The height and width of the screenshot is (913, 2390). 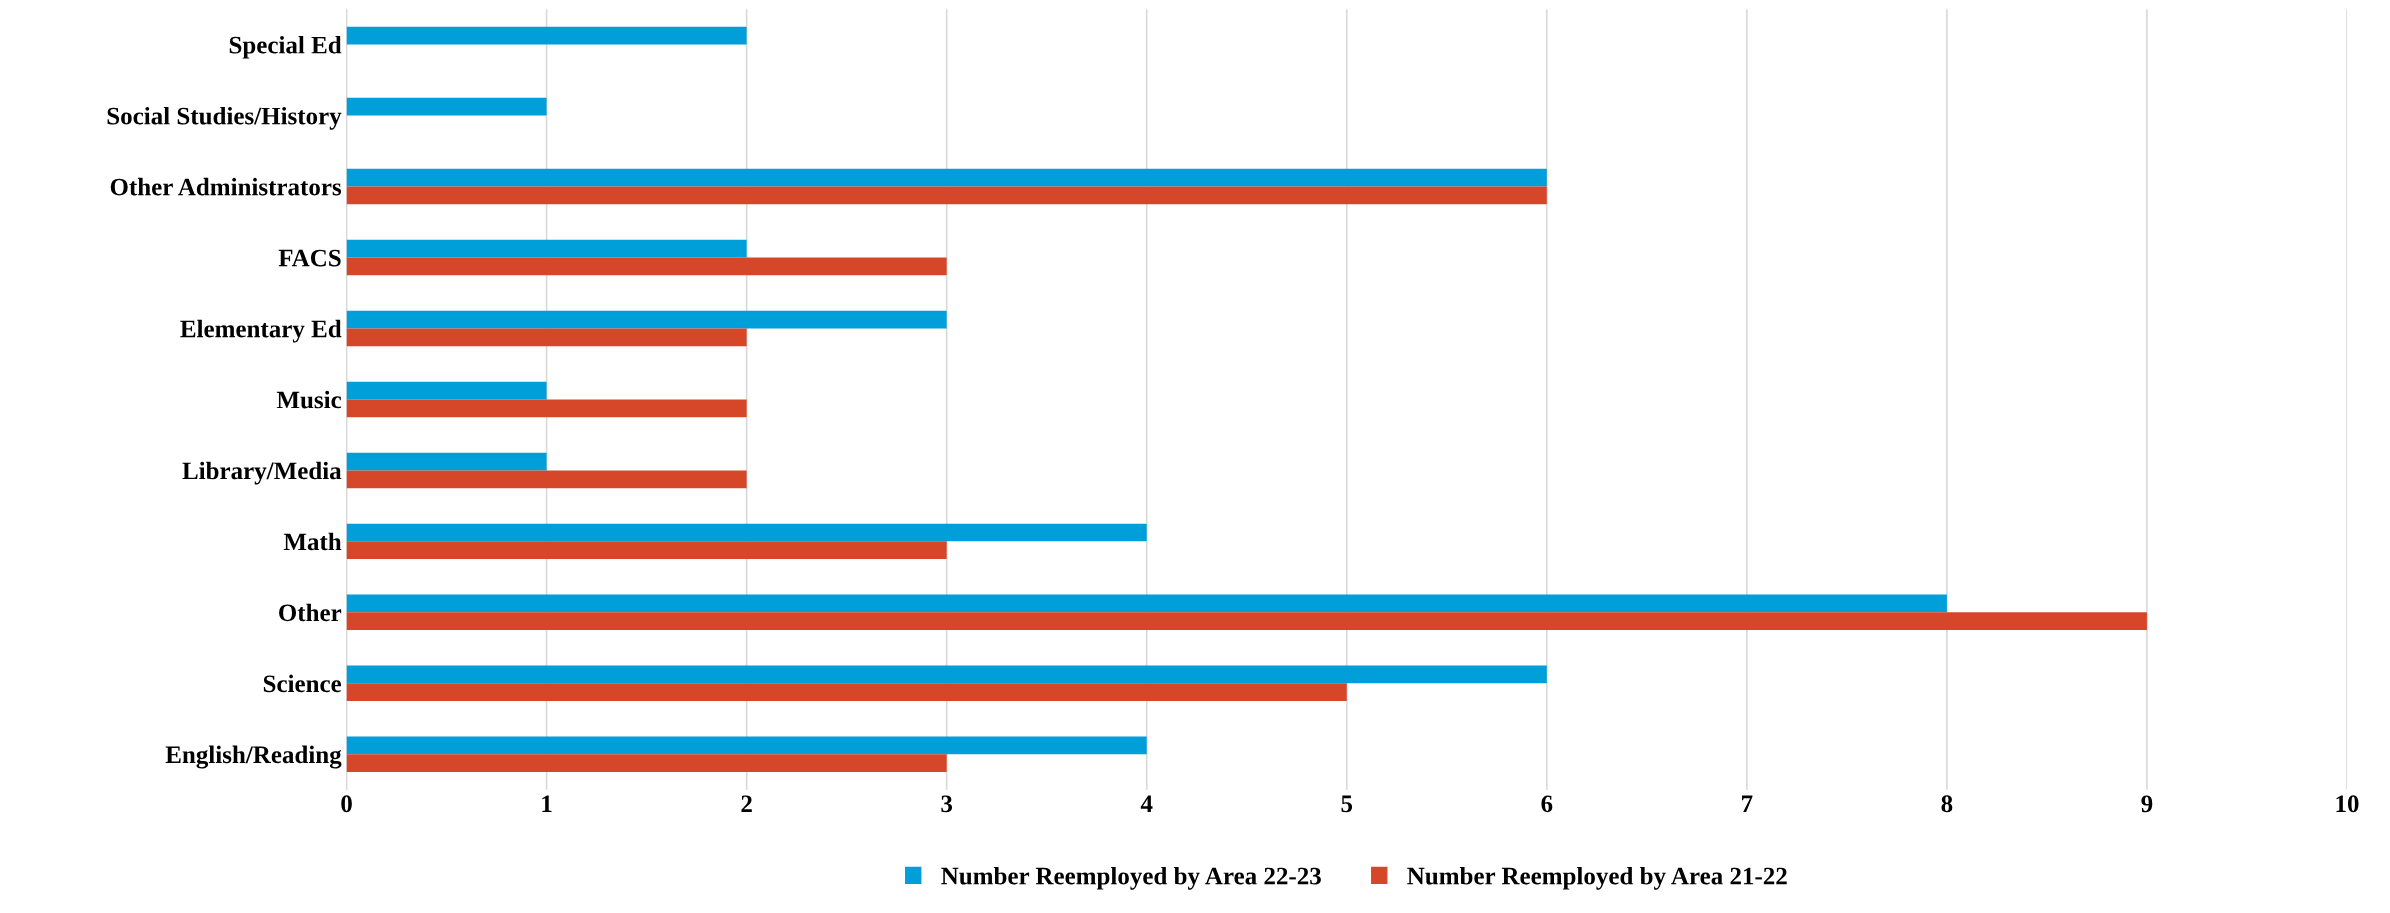 What do you see at coordinates (261, 331) in the screenshot?
I see `y-tick-label: Elementary Ed` at bounding box center [261, 331].